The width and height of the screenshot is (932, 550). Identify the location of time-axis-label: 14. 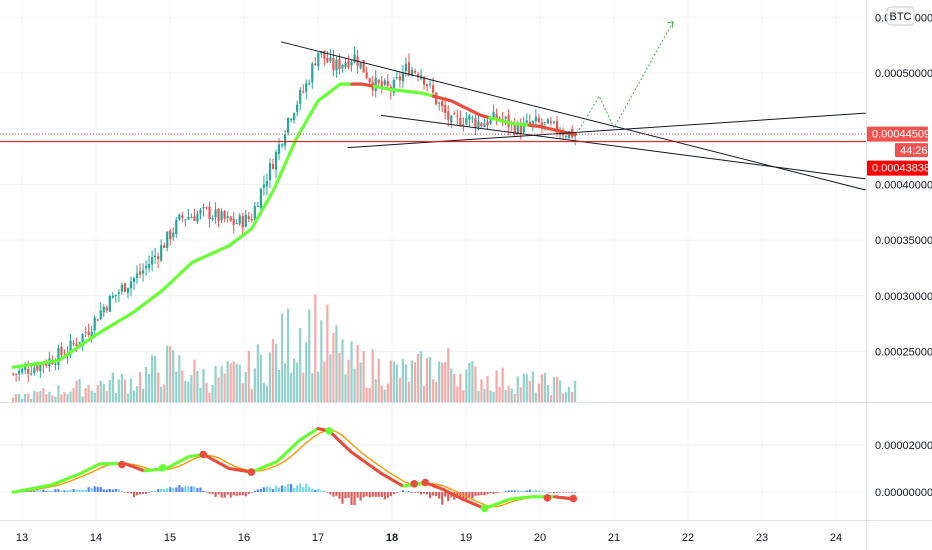
(96, 538).